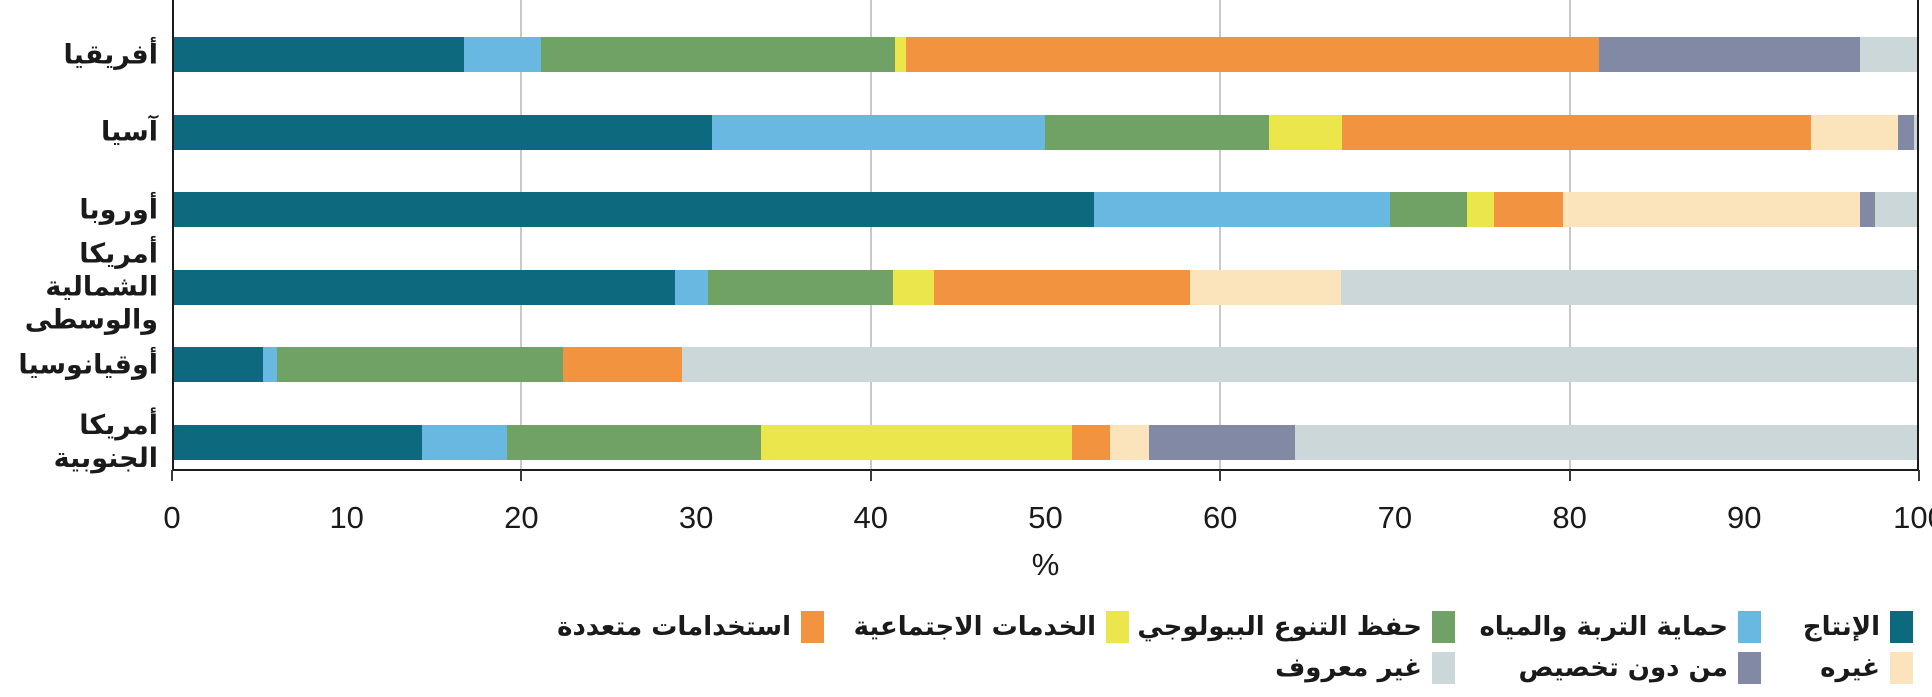  What do you see at coordinates (105, 442) in the screenshot?
I see `category-label: أمريكا الجنوبية` at bounding box center [105, 442].